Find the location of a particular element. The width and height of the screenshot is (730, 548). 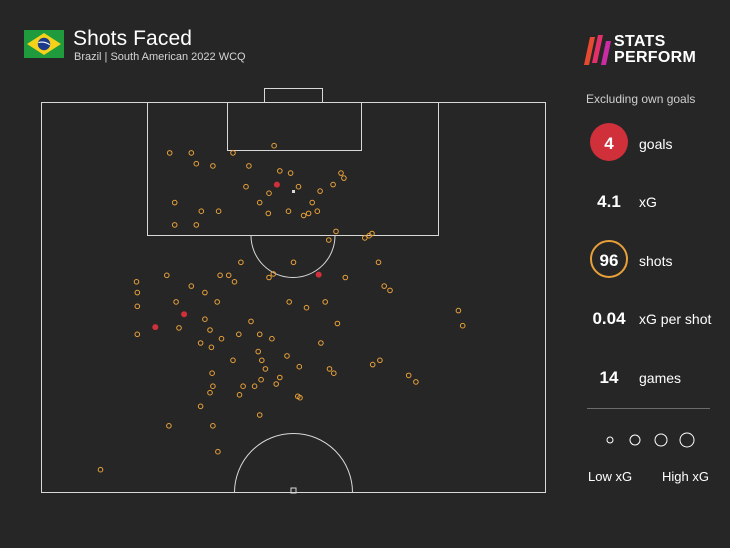

centre-circle is located at coordinates (293, 463).